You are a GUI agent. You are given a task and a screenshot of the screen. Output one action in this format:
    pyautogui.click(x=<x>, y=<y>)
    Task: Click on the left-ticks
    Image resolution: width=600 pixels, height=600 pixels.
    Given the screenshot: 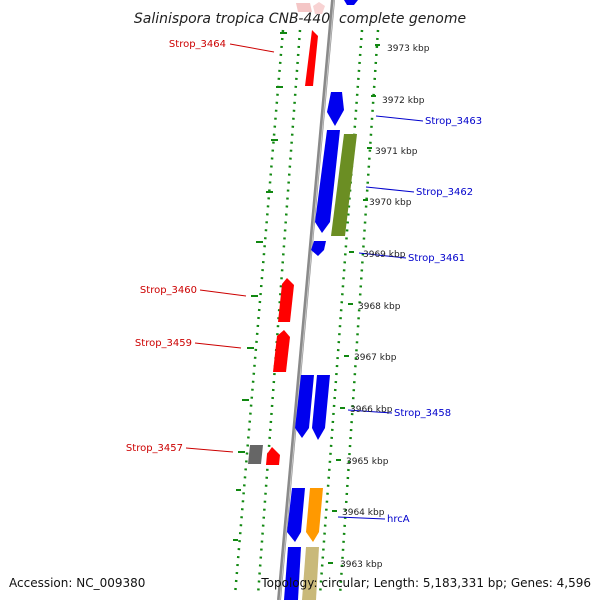 What is the action you would take?
    pyautogui.click(x=260, y=286)
    